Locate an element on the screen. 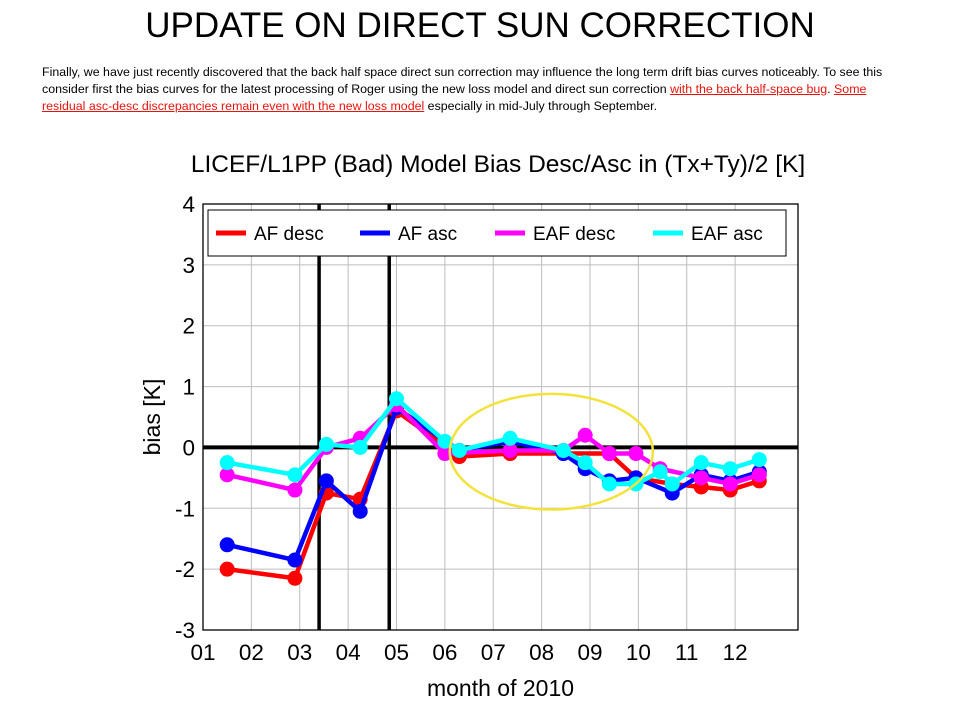 This screenshot has width=960, height=720. legend-label: AF desc is located at coordinates (289, 234).